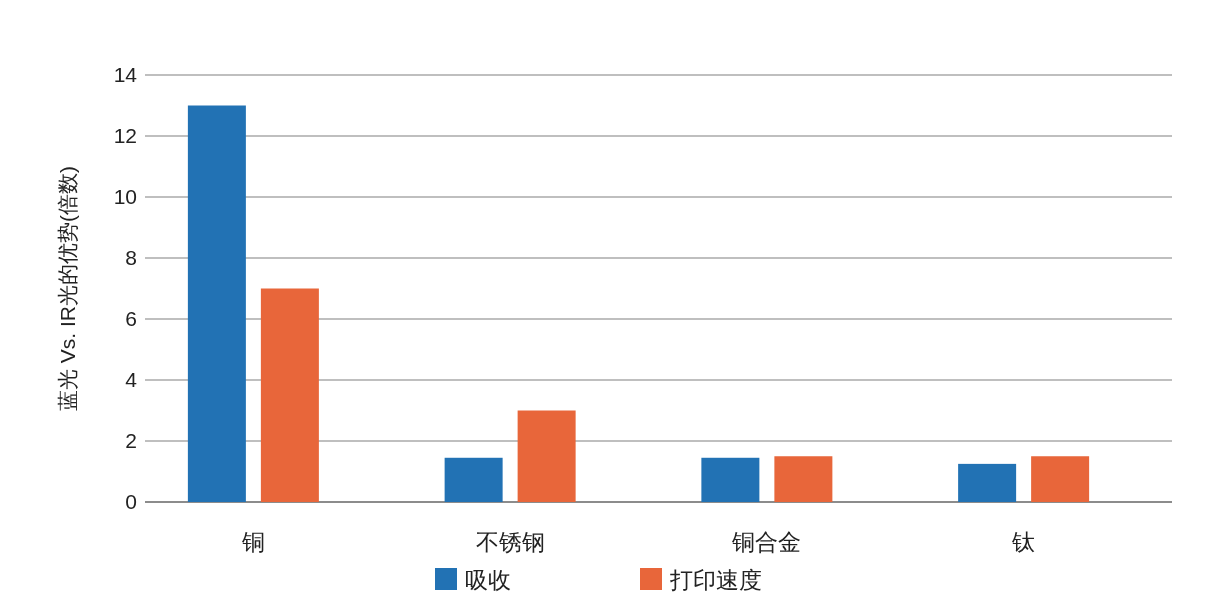 This screenshot has height=616, width=1210. What do you see at coordinates (125, 135) in the screenshot?
I see `y-tick-label: 12` at bounding box center [125, 135].